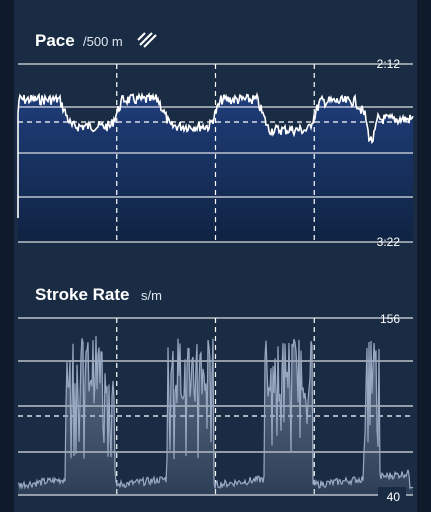 This screenshot has height=512, width=431. What do you see at coordinates (82, 294) in the screenshot?
I see `stroke-rate-title: Stroke Rate` at bounding box center [82, 294].